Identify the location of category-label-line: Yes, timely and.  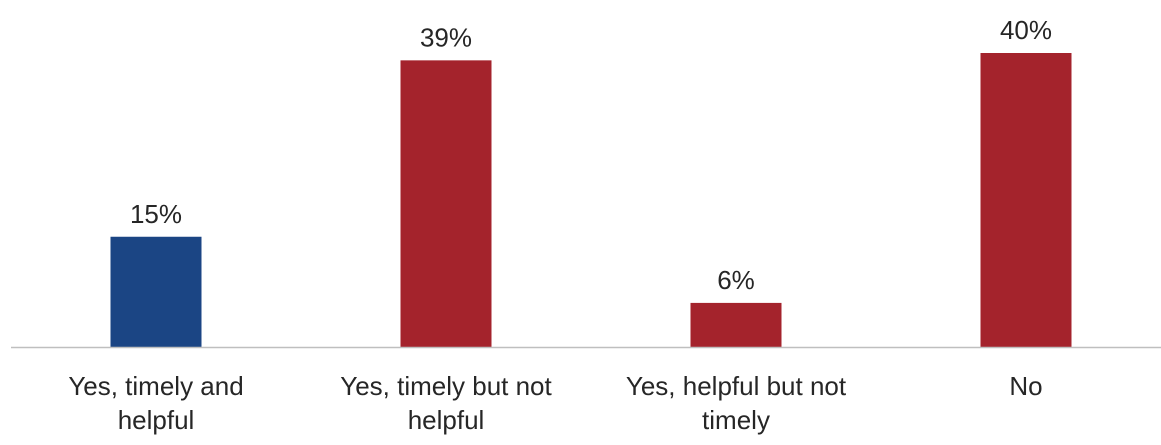
(155, 386).